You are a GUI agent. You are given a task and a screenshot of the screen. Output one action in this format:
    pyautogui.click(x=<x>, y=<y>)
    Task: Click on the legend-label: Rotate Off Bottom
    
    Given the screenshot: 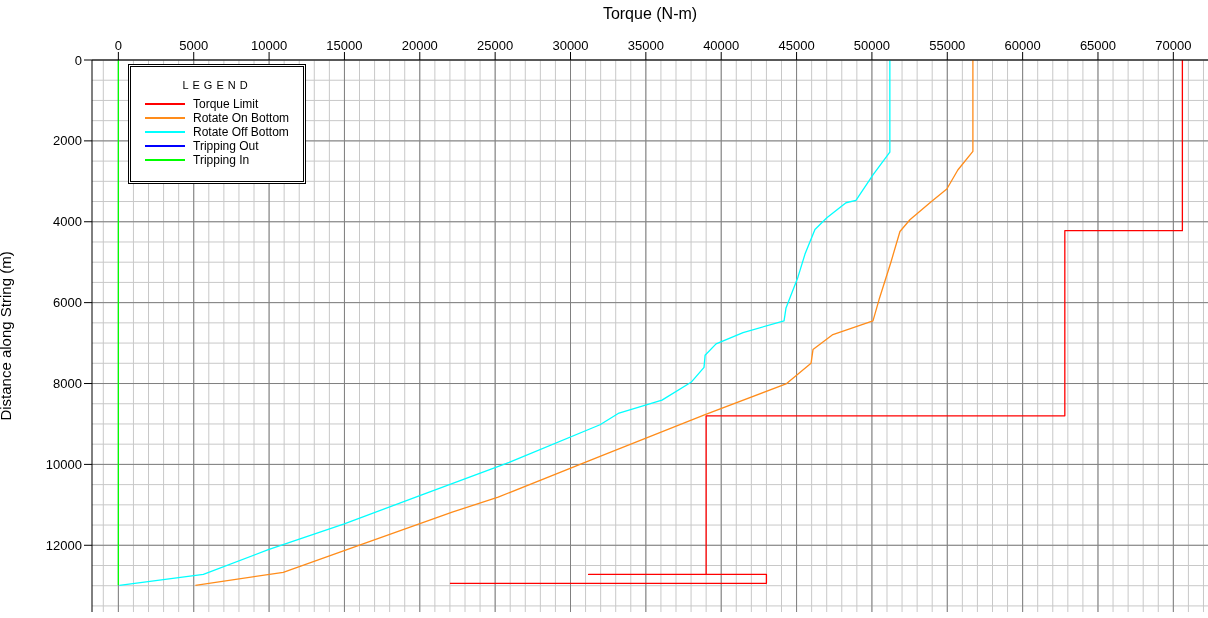 What is the action you would take?
    pyautogui.click(x=241, y=132)
    